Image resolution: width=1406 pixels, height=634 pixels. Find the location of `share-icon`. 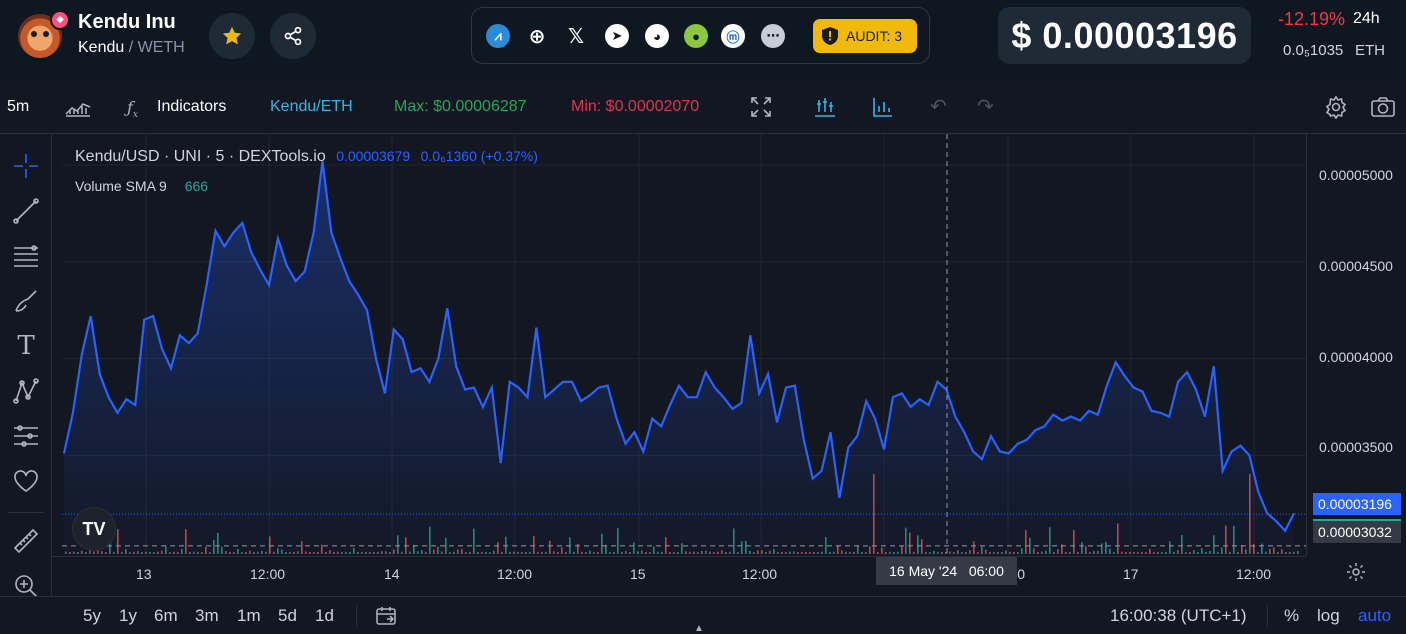

share-icon is located at coordinates (293, 36).